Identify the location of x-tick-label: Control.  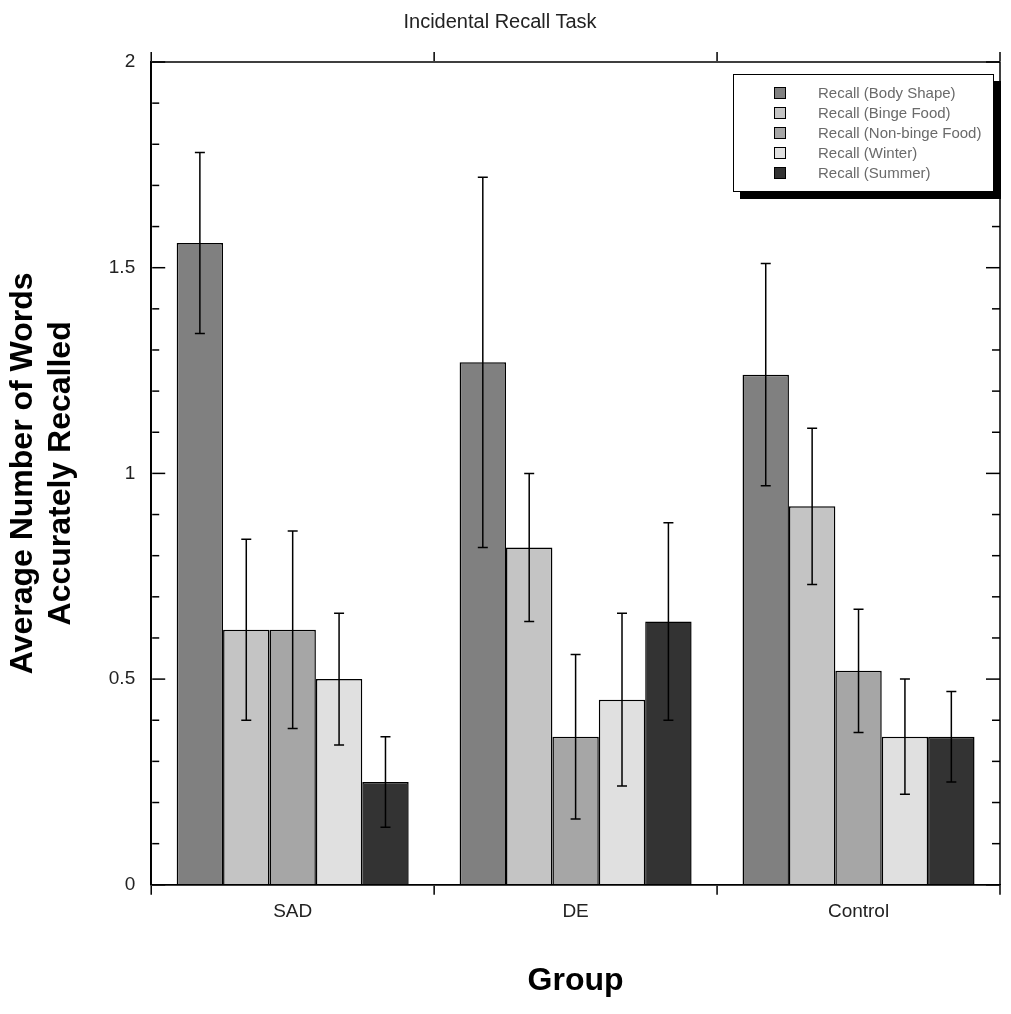
(858, 911).